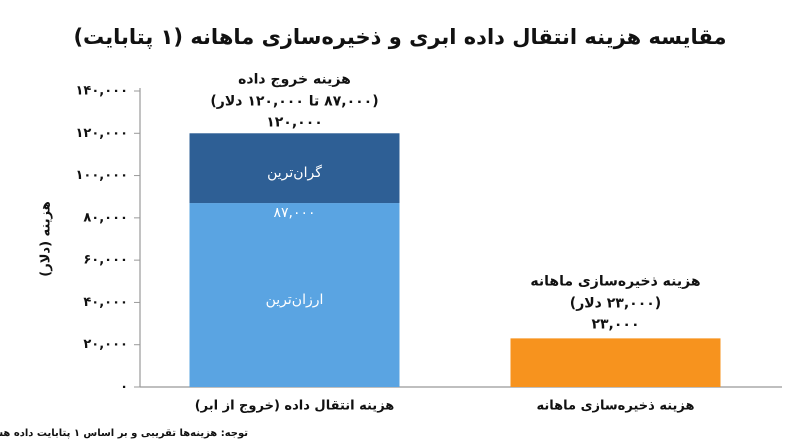 The width and height of the screenshot is (800, 447). What do you see at coordinates (615, 324) in the screenshot?
I see `value-label: ۲۳,۰۰۰` at bounding box center [615, 324].